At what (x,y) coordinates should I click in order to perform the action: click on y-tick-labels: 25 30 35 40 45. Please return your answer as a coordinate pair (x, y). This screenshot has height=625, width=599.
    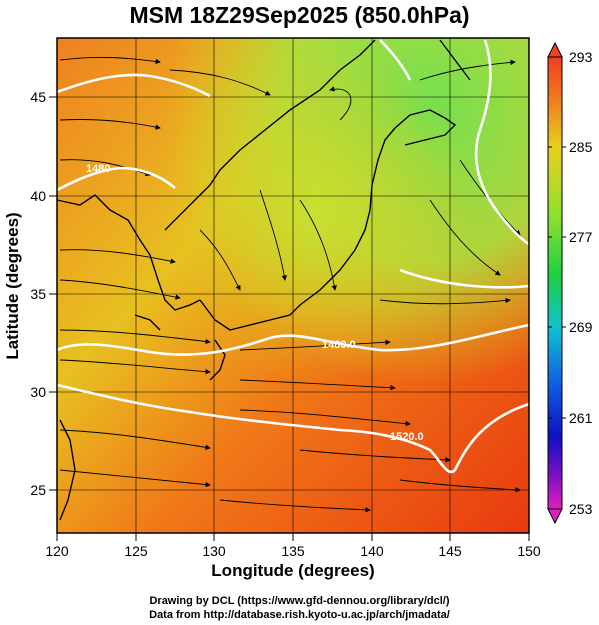
    Looking at the image, I should click on (38, 293).